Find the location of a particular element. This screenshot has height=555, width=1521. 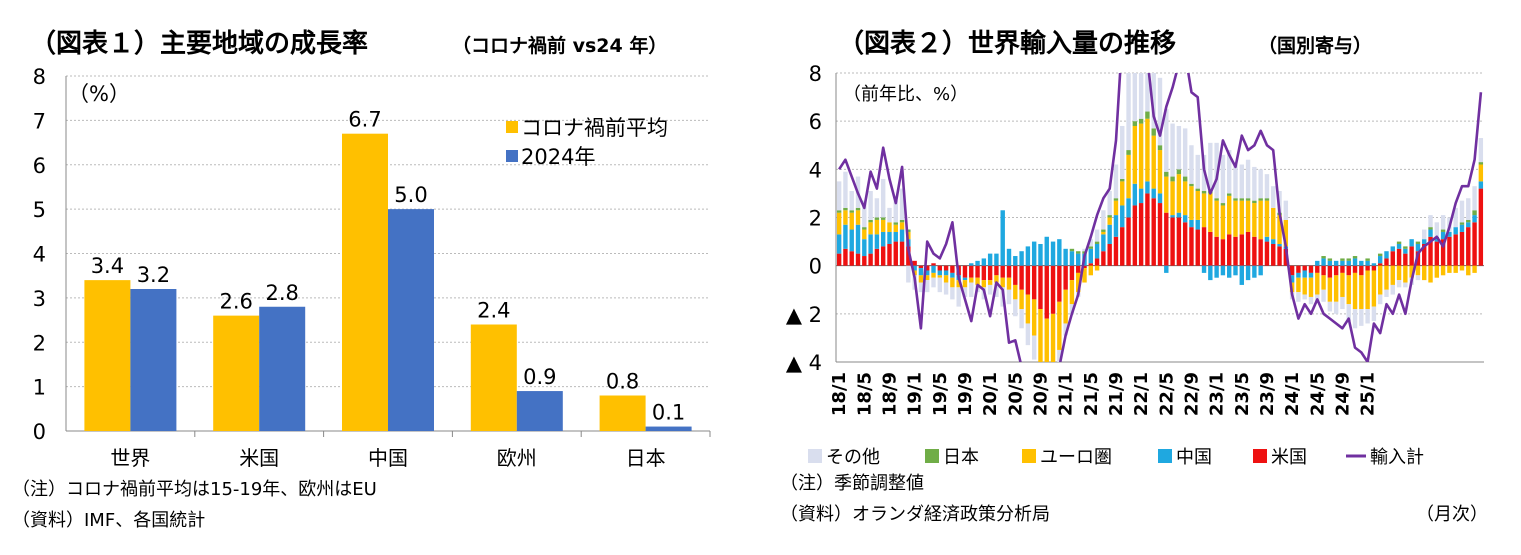

left-bar is located at coordinates (411, 320).